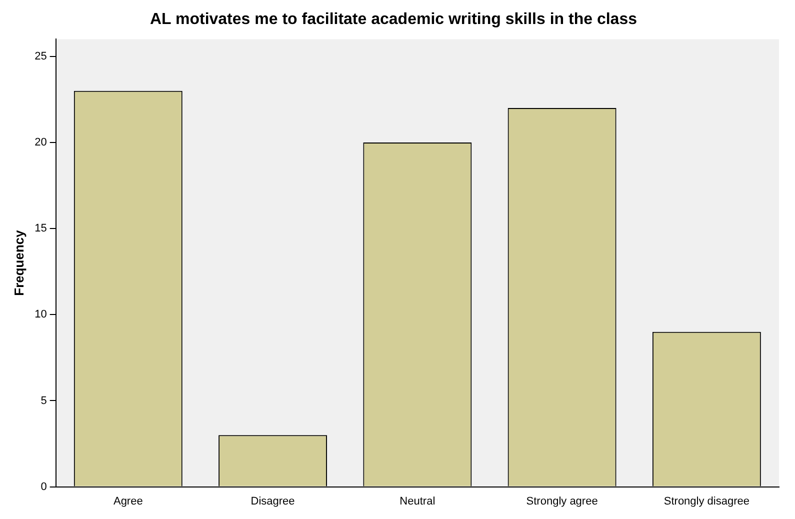 This screenshot has height=519, width=795. I want to click on y-tick-label: 10, so click(40, 314).